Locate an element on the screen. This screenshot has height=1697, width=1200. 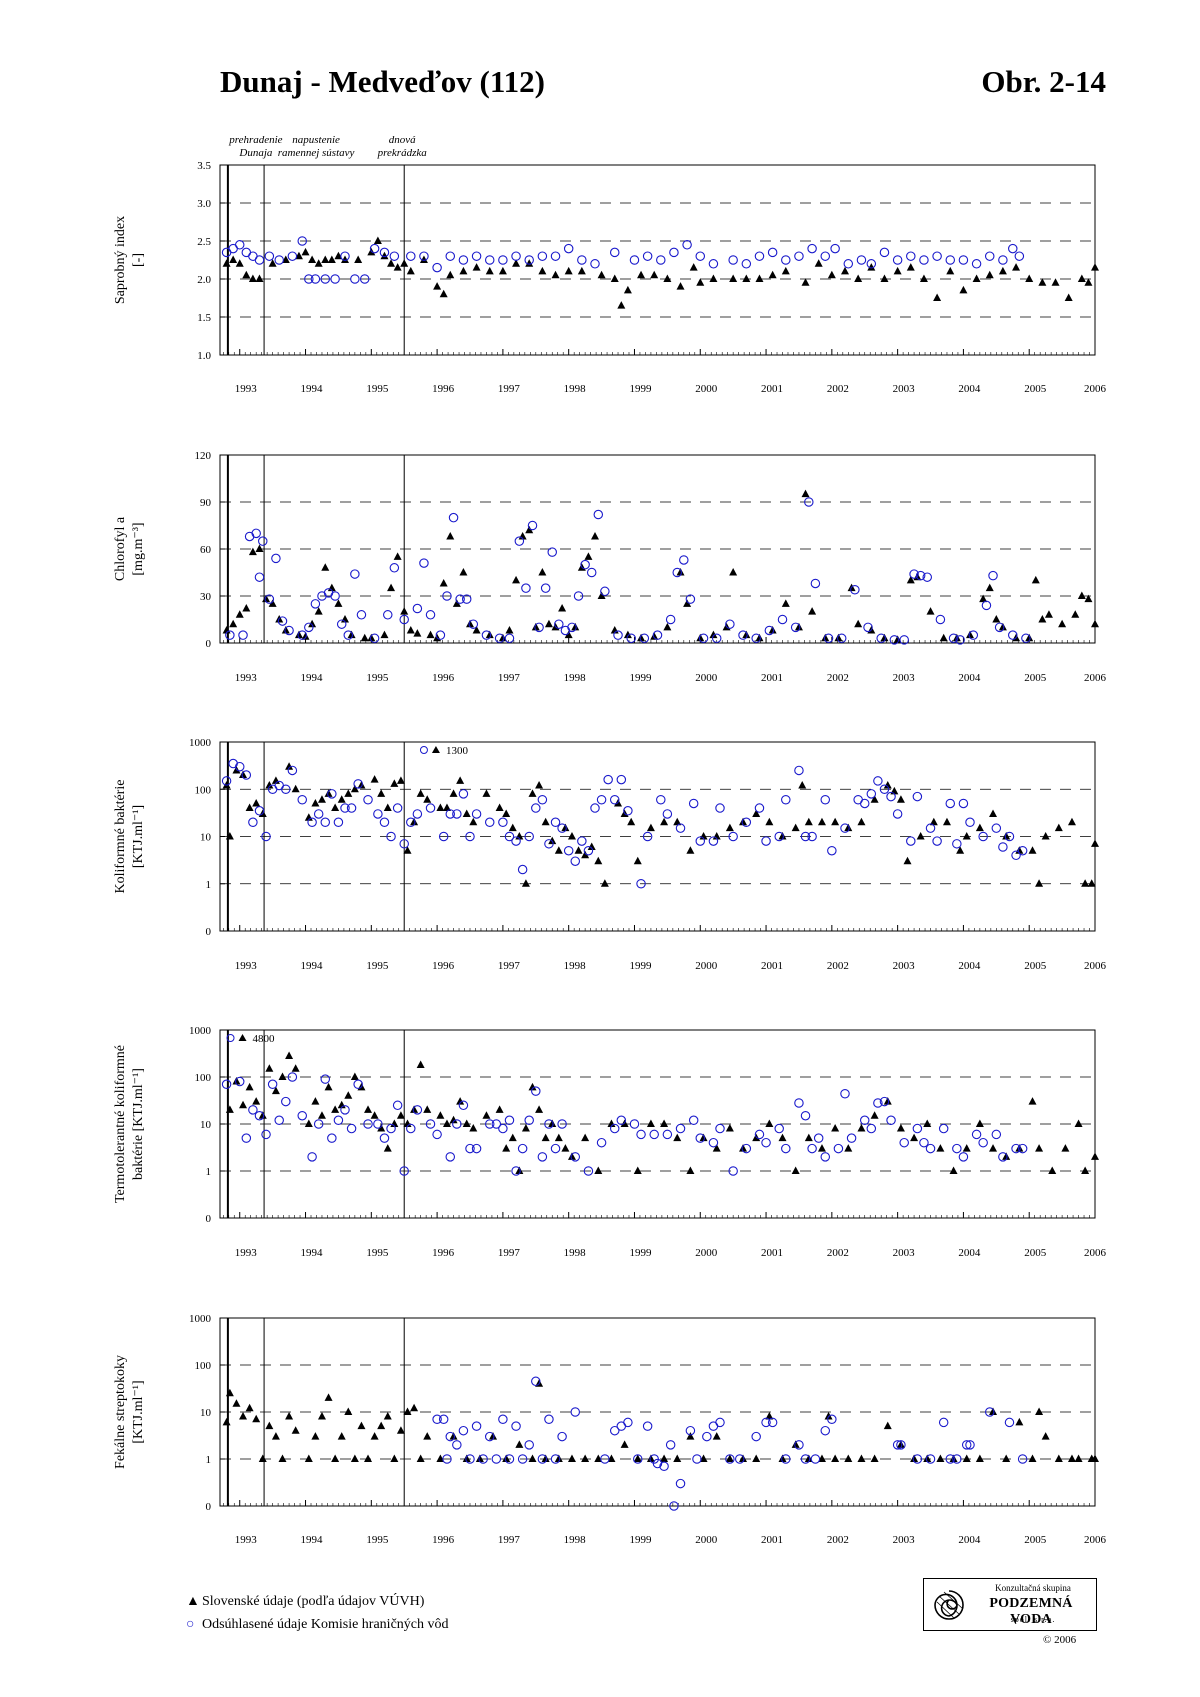
x-tick-label: 2006 is located at coordinates (1095, 389).